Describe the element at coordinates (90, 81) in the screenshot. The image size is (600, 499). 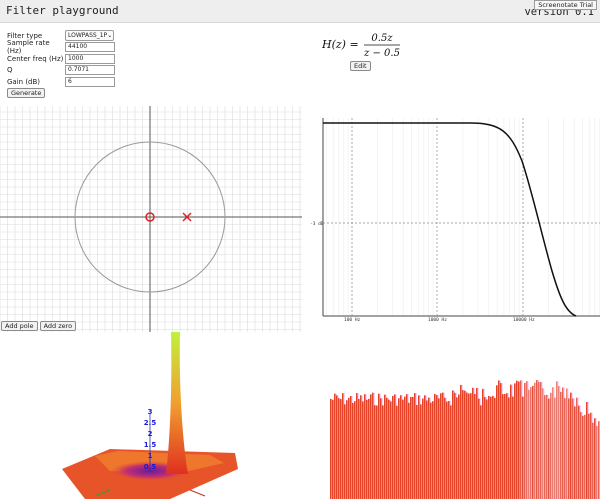
I see `gain-input: 6` at that location.